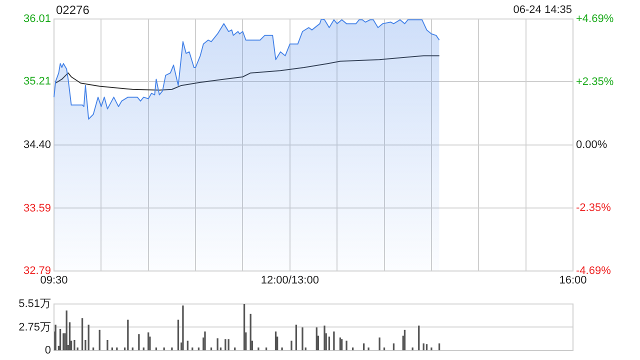 The width and height of the screenshot is (640, 360). What do you see at coordinates (573, 280) in the screenshot?
I see `x-tick-label: 16:00` at bounding box center [573, 280].